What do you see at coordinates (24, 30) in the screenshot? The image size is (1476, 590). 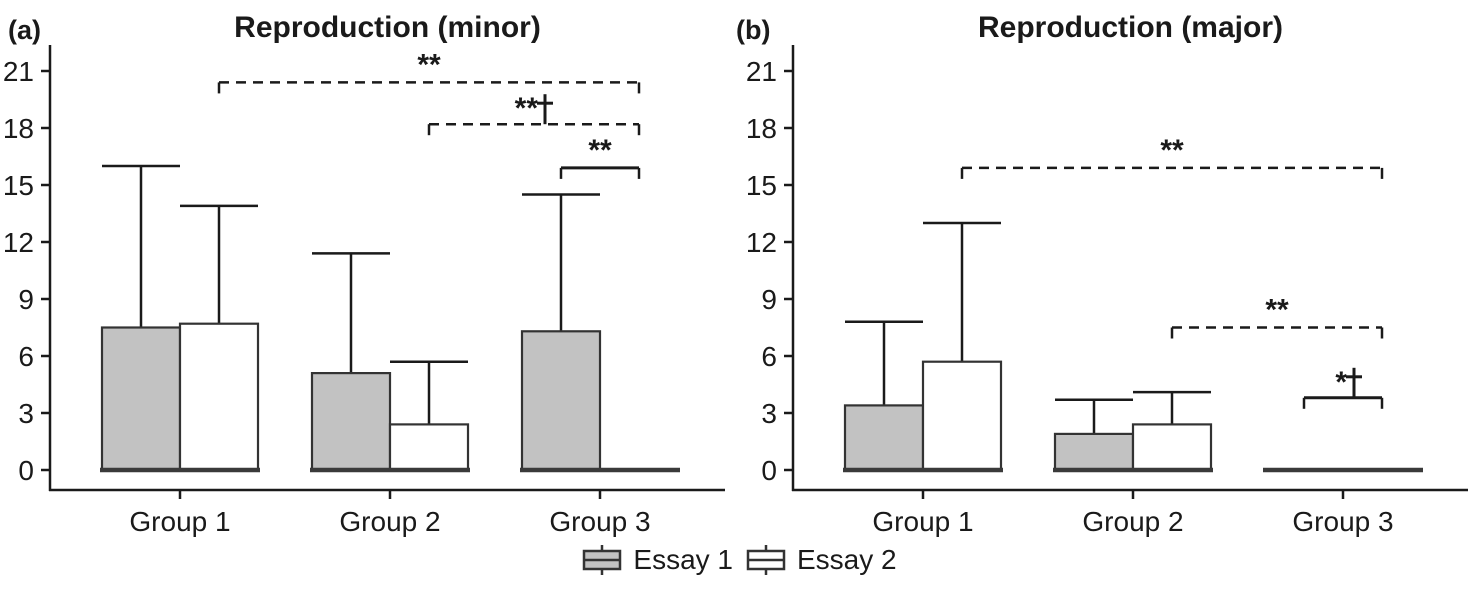 I see `panel-a-label: (a)` at bounding box center [24, 30].